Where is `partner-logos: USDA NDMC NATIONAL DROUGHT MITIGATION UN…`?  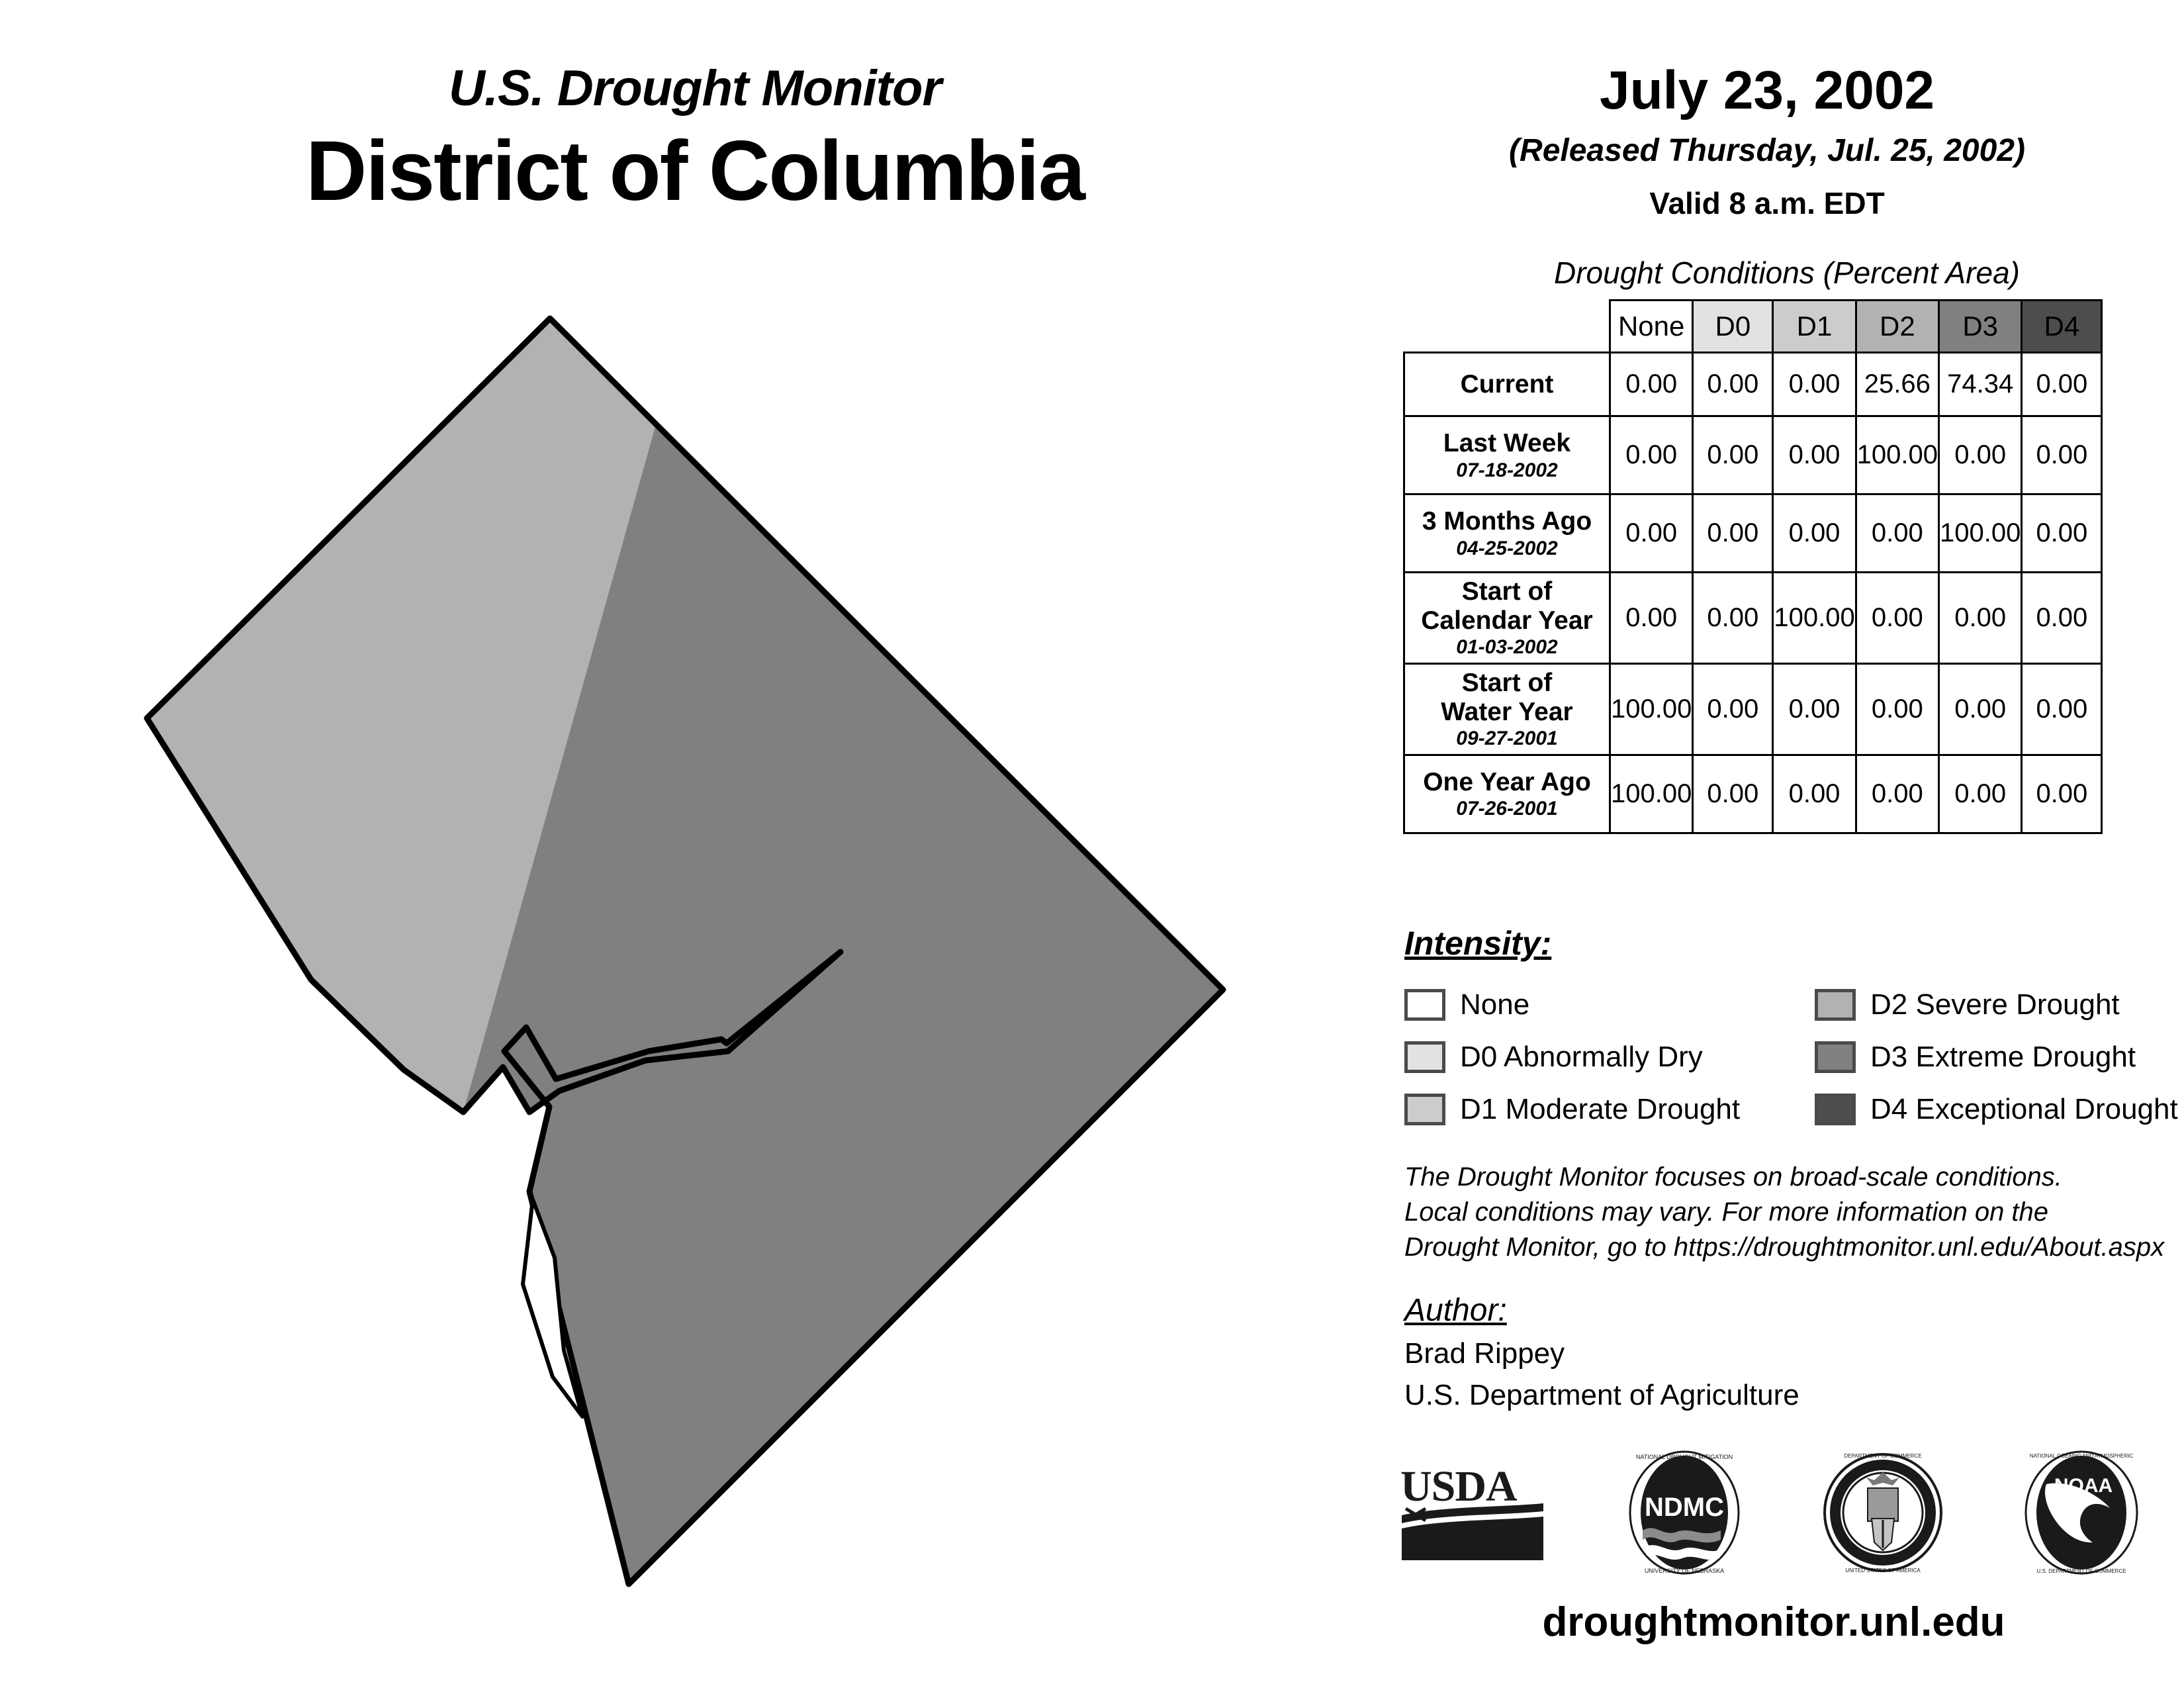 partner-logos: USDA NDMC NATIONAL DROUGHT MITIGATION UN… is located at coordinates (1770, 1512).